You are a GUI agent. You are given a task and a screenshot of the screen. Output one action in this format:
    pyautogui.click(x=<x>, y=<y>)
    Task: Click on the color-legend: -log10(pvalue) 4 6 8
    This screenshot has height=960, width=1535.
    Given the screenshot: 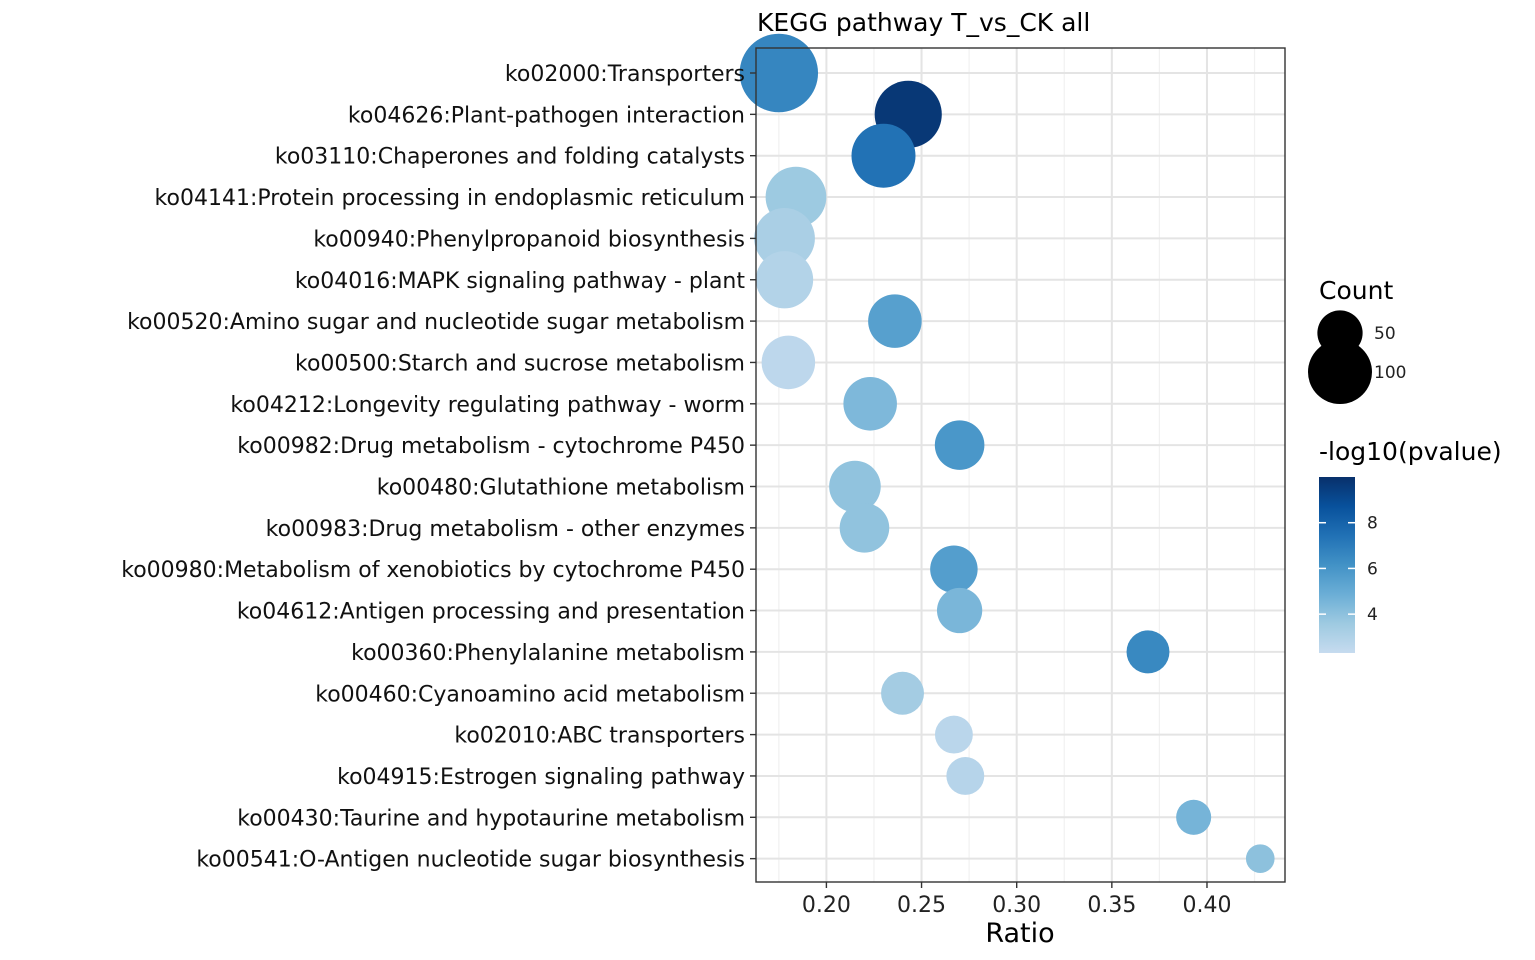 What is the action you would take?
    pyautogui.click(x=1410, y=545)
    